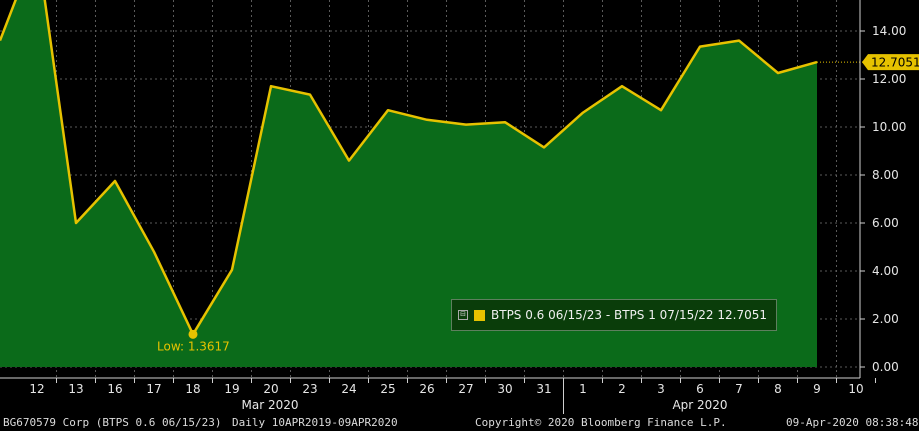  What do you see at coordinates (885, 319) in the screenshot?
I see `y-tick-label: 2.00` at bounding box center [885, 319].